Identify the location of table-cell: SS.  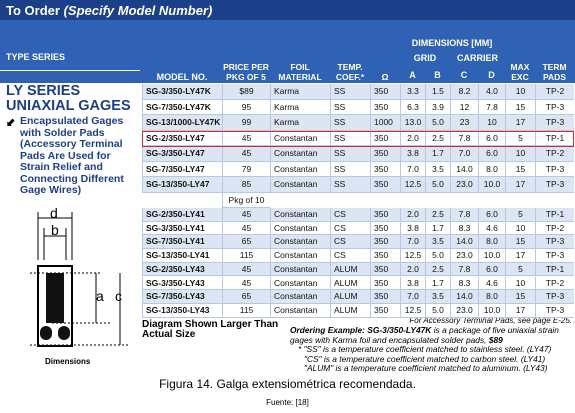
(350, 107).